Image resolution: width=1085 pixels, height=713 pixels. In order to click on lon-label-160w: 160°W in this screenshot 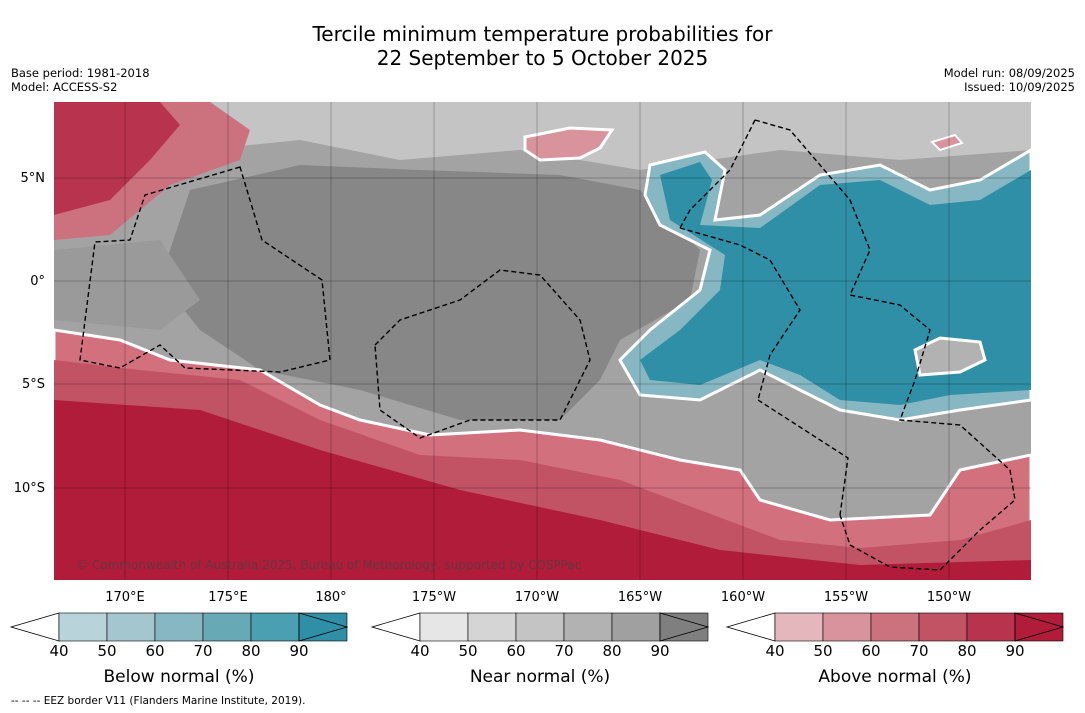, I will do `click(743, 597)`.